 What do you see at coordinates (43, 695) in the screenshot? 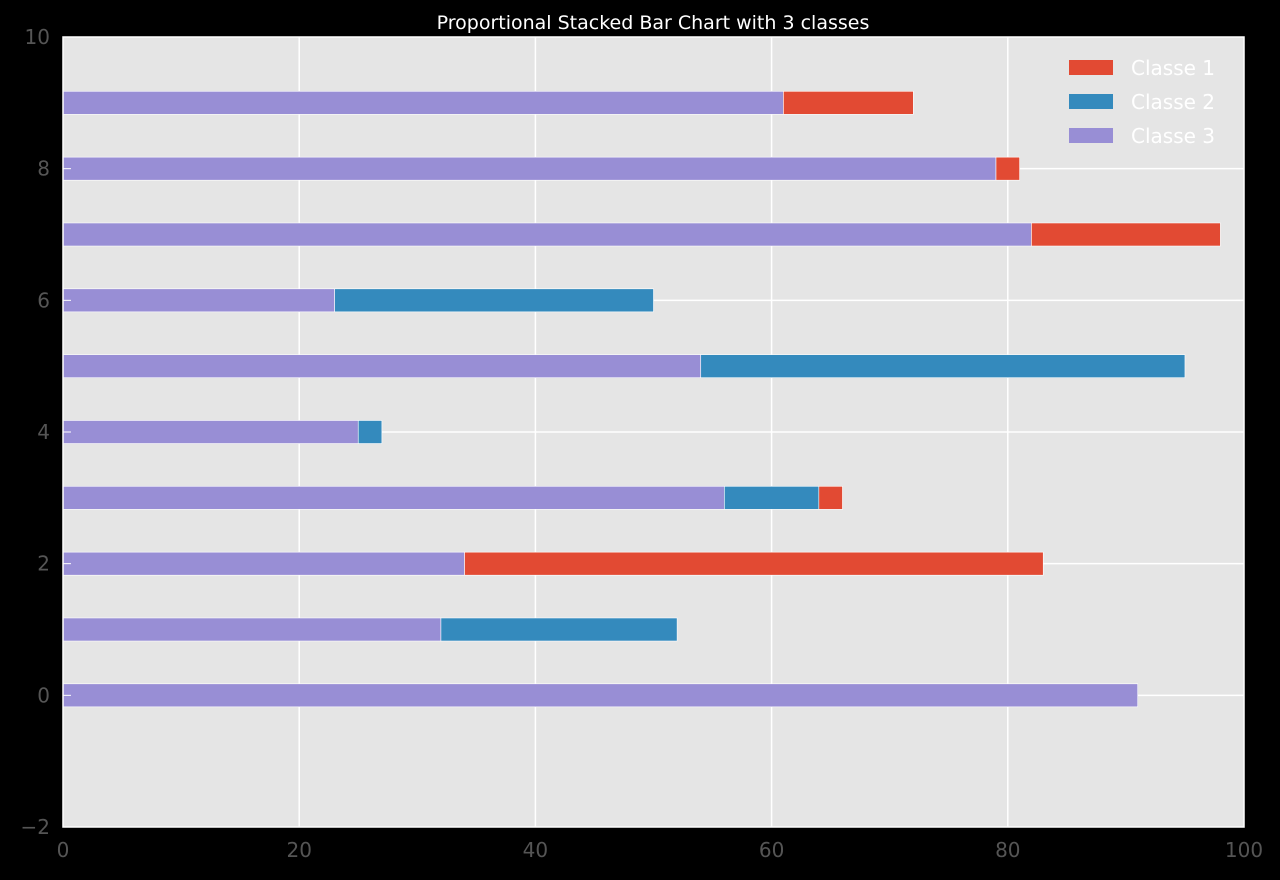
I see `y-tick-label: 0` at bounding box center [43, 695].